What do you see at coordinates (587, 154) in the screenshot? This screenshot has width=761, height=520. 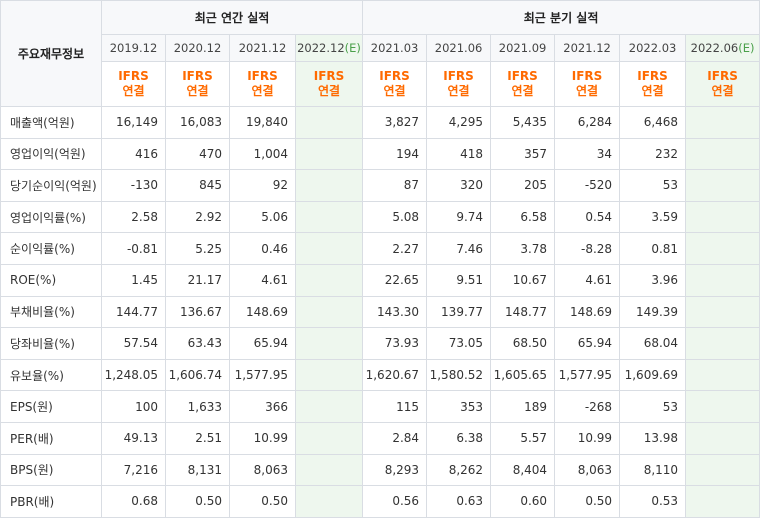 I see `table-cell: 34` at bounding box center [587, 154].